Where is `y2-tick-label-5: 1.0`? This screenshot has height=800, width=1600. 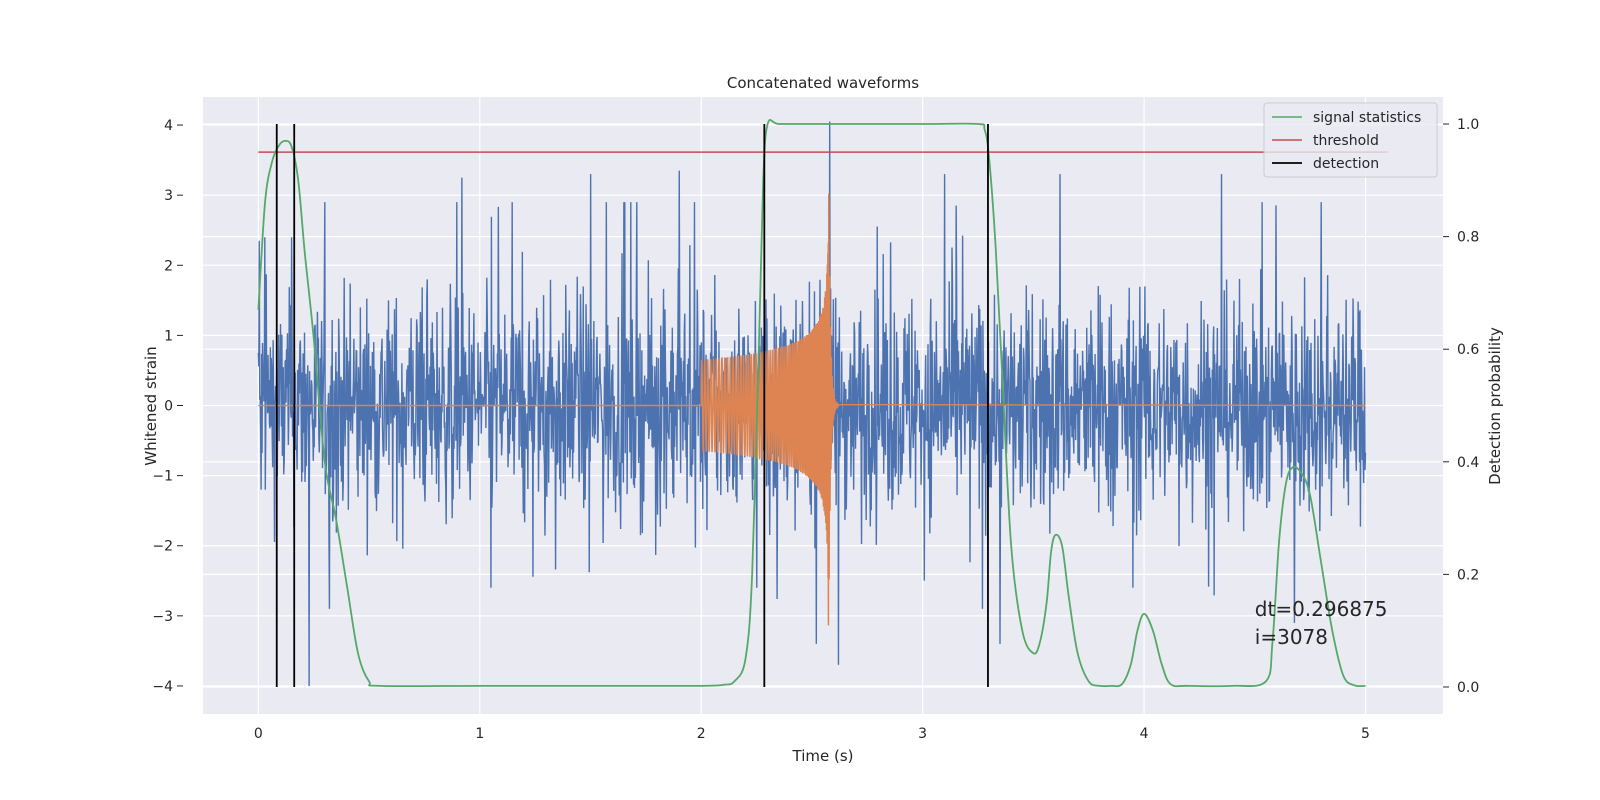
y2-tick-label-5: 1.0 is located at coordinates (1468, 125).